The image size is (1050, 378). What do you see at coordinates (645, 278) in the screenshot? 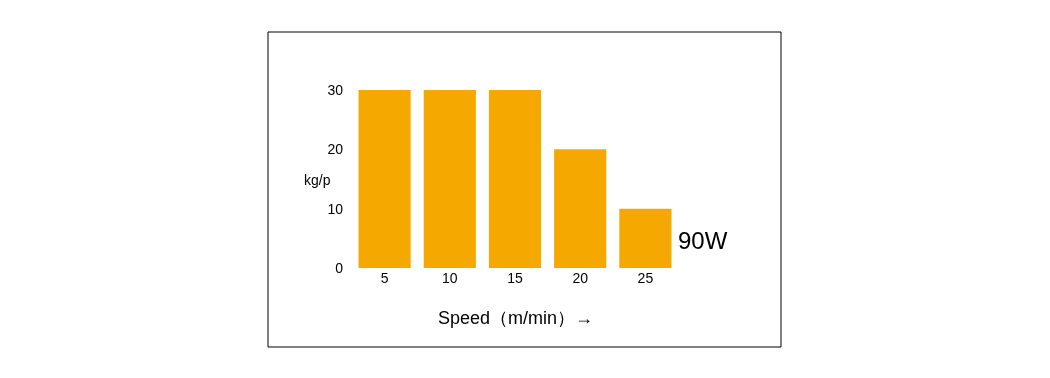
I see `x-tick-label: 25` at bounding box center [645, 278].